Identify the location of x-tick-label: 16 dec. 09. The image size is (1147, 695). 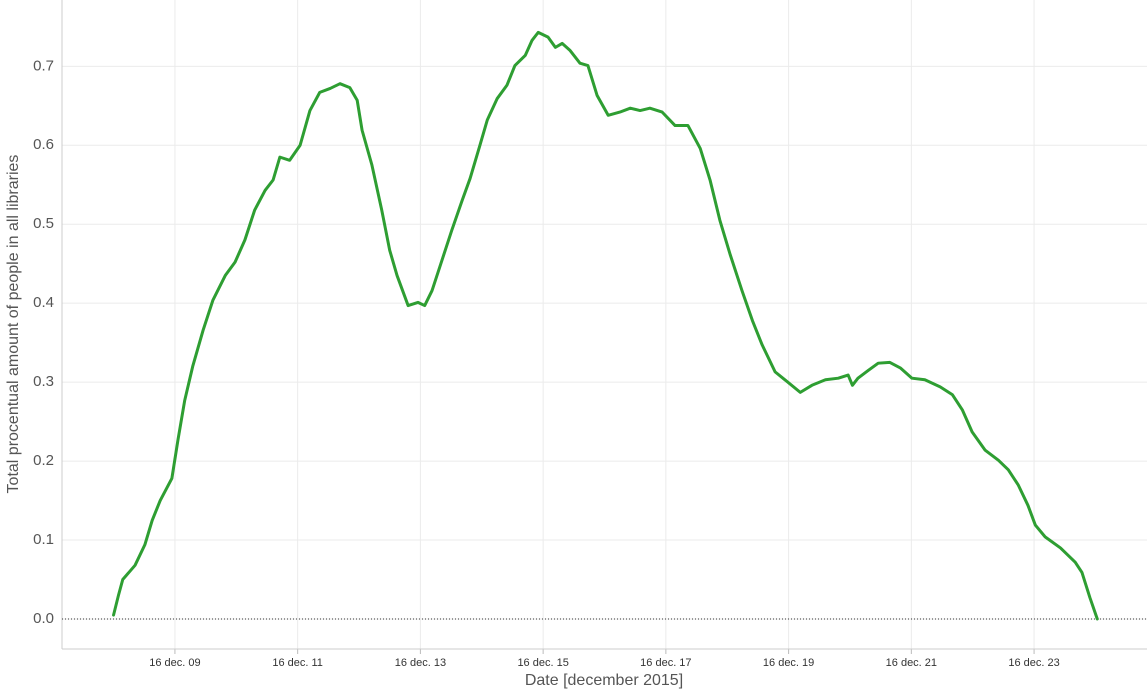
(174, 663).